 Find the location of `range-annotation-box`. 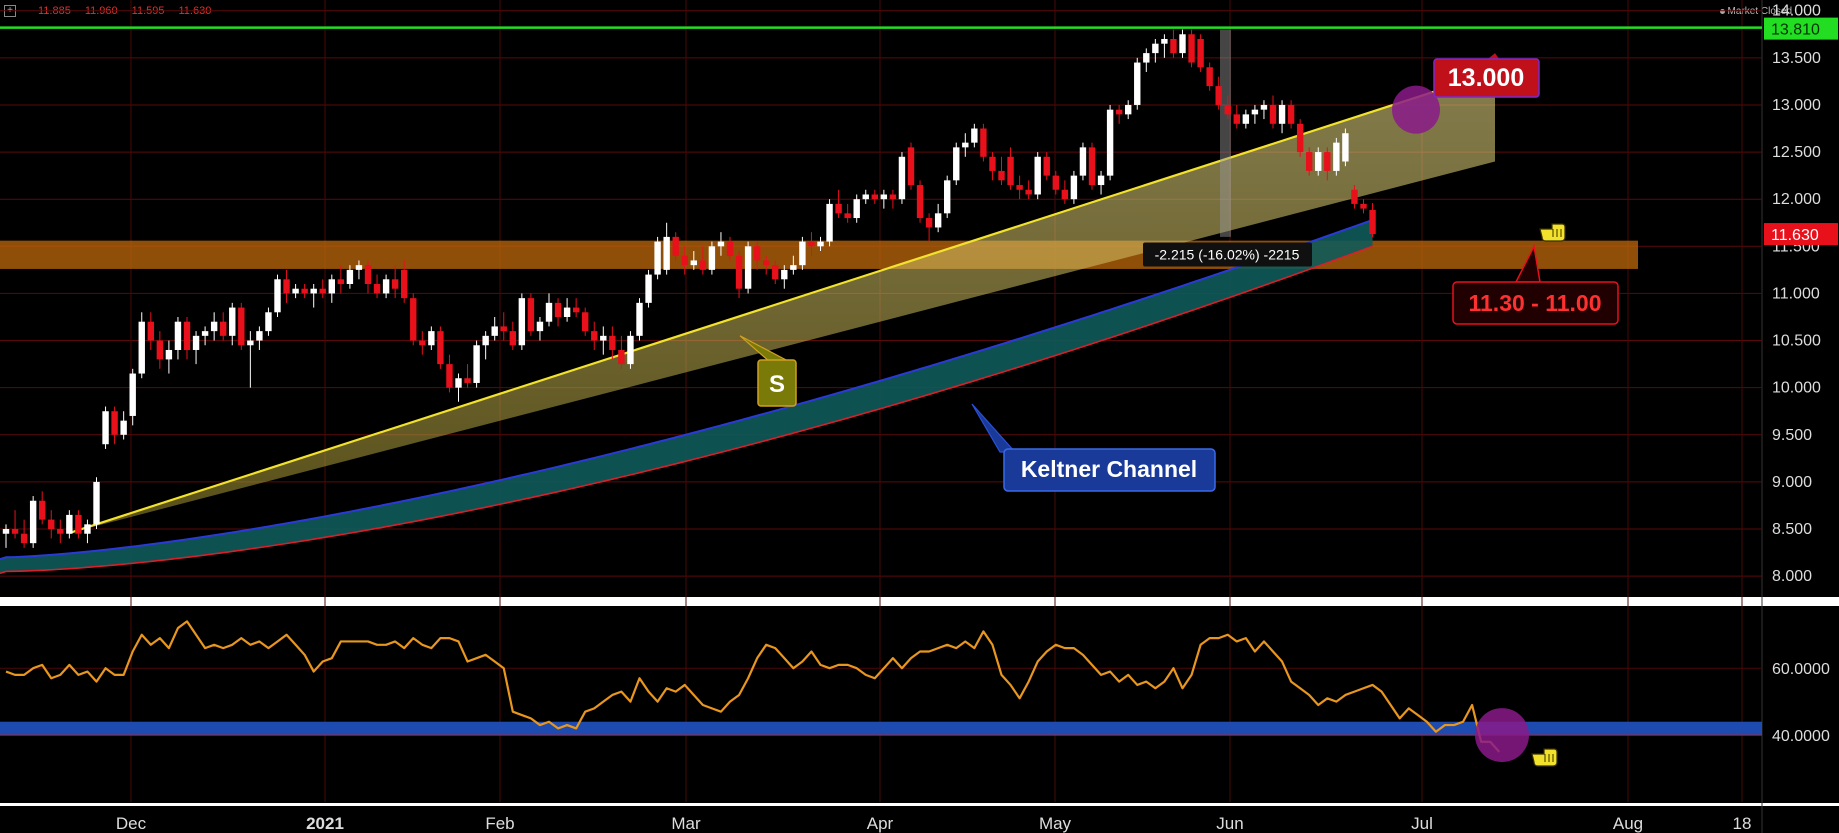

range-annotation-box is located at coordinates (1227, 254).